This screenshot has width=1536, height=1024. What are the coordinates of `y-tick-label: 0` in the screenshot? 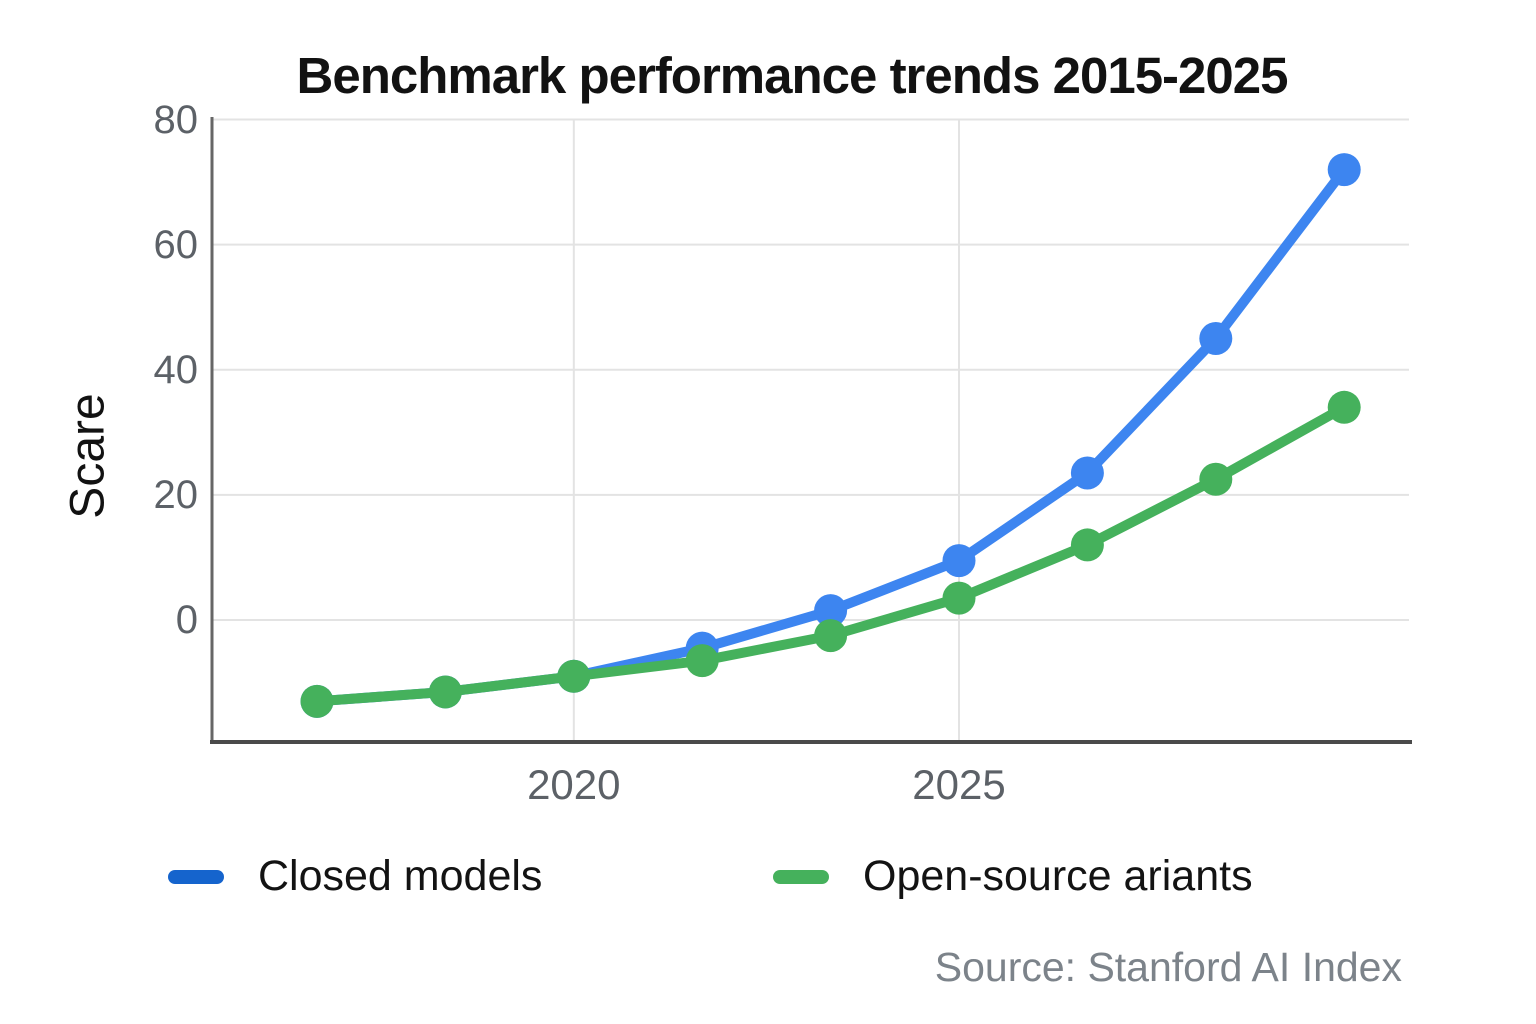 It's located at (186, 620).